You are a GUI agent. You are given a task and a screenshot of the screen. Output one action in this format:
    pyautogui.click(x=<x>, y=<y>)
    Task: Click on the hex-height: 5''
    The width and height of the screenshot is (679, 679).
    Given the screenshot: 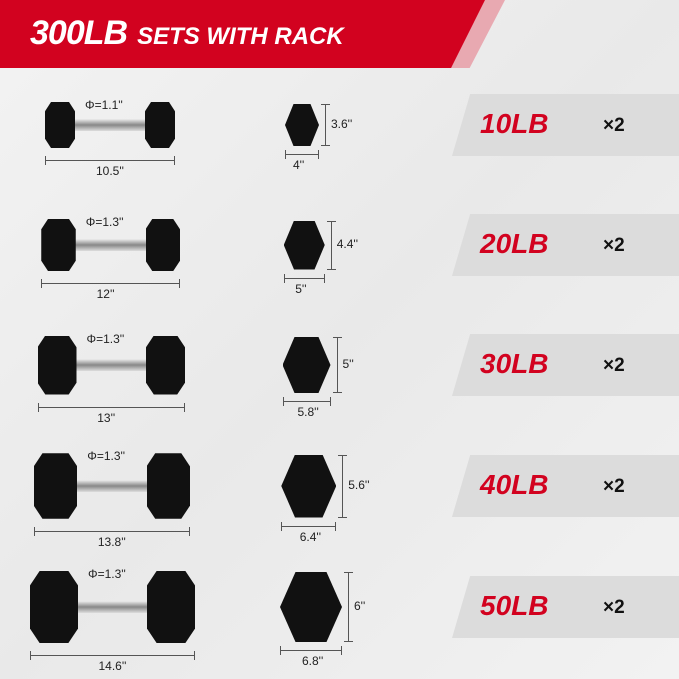 What is the action you would take?
    pyautogui.click(x=348, y=364)
    